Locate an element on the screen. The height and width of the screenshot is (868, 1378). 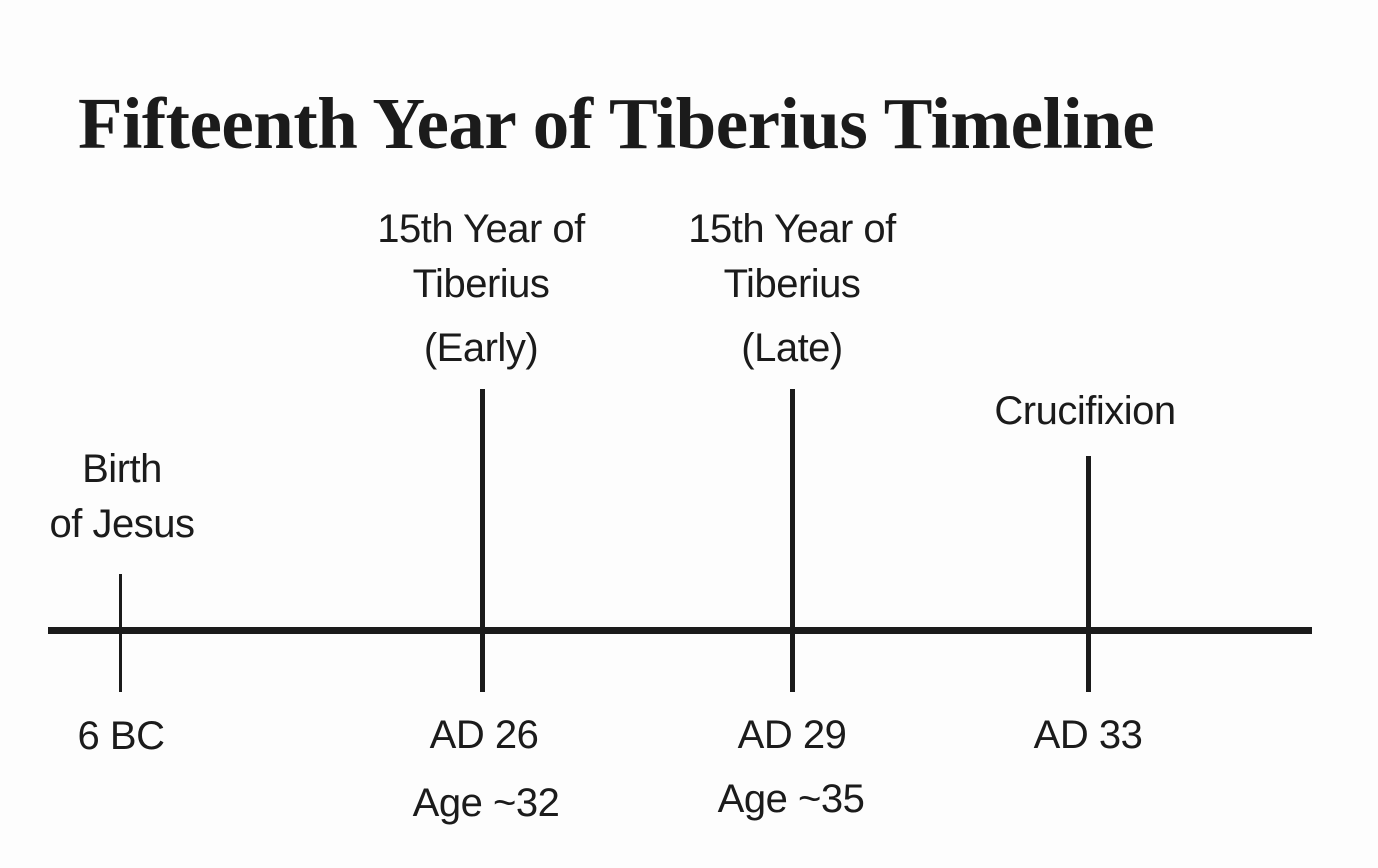
event-label-line: Birth is located at coordinates (122, 469).